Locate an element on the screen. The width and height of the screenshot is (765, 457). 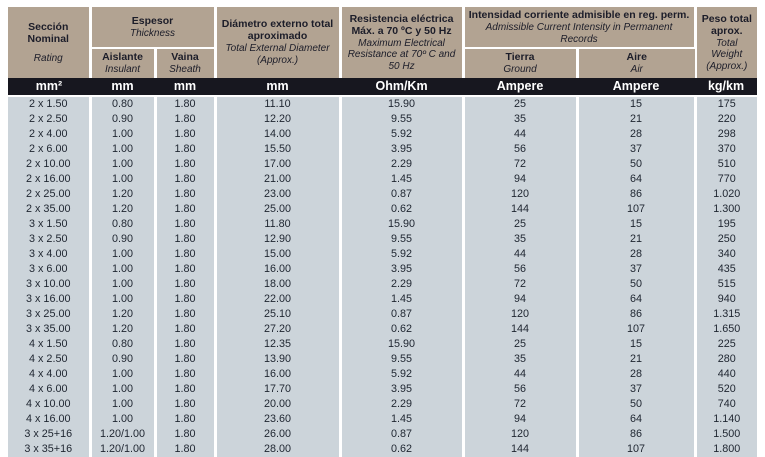
table-row: 4 x 1.50 0.80 1.80 12.35 15.90 25 15 225 is located at coordinates (383, 344).